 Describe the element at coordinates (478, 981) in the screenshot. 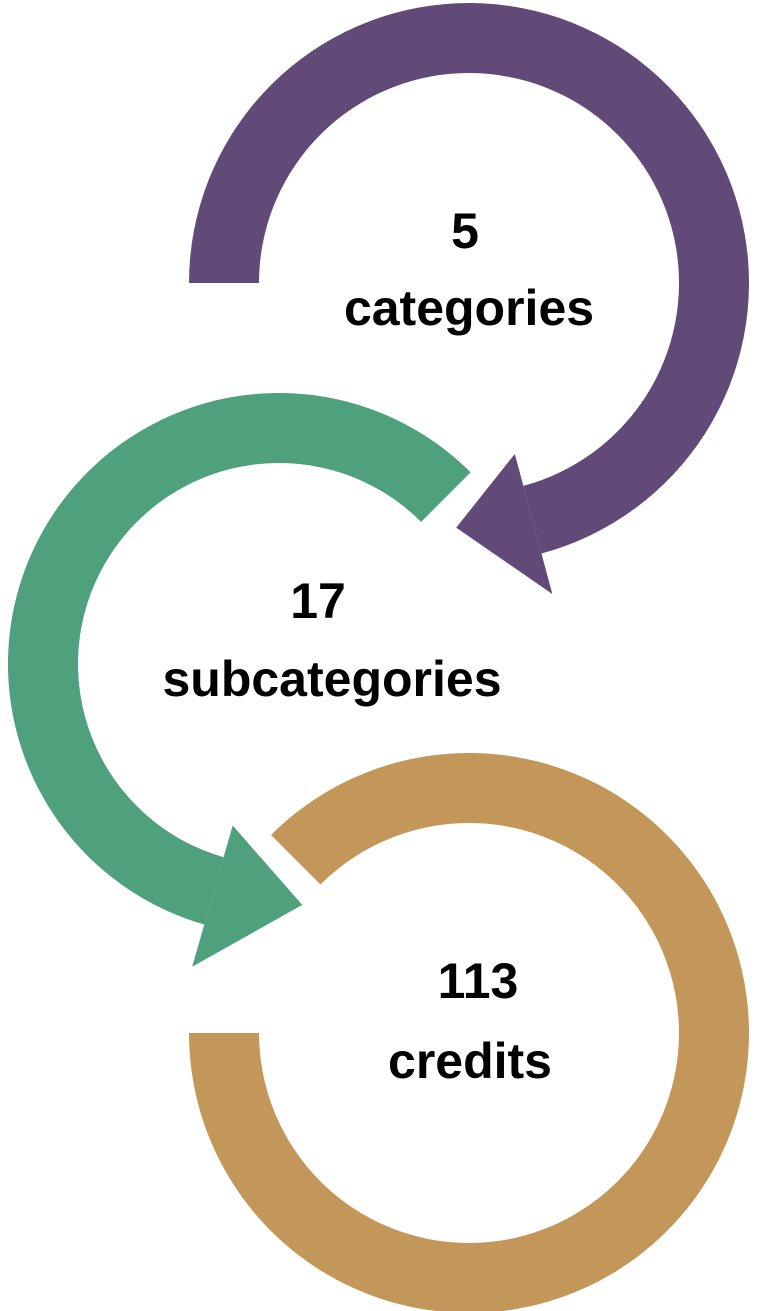

I see `node-number: 113` at that location.